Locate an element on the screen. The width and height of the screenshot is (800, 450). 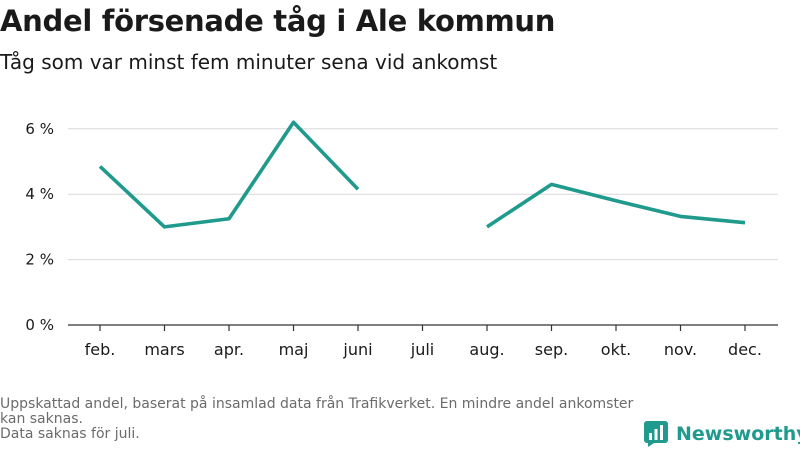
x-tick-label: juni is located at coordinates (357, 349).